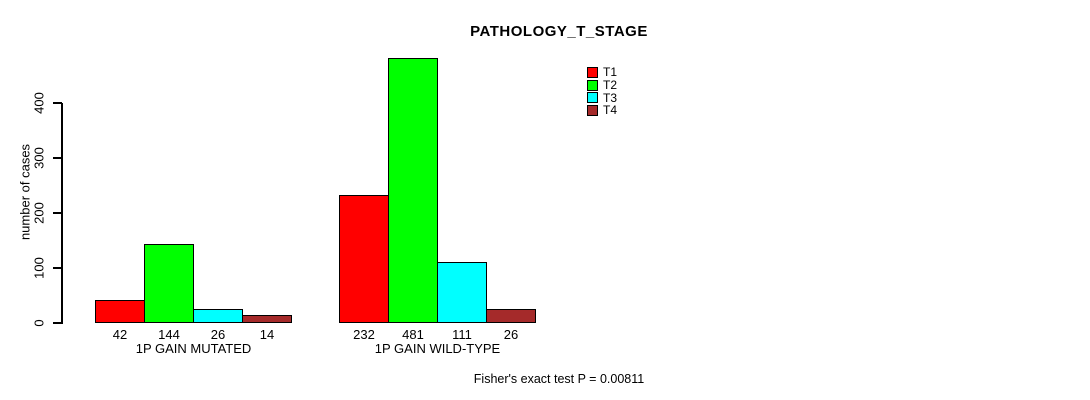 The height and width of the screenshot is (400, 1090). Describe the element at coordinates (218, 315) in the screenshot. I see `bar-T3-group1` at that location.